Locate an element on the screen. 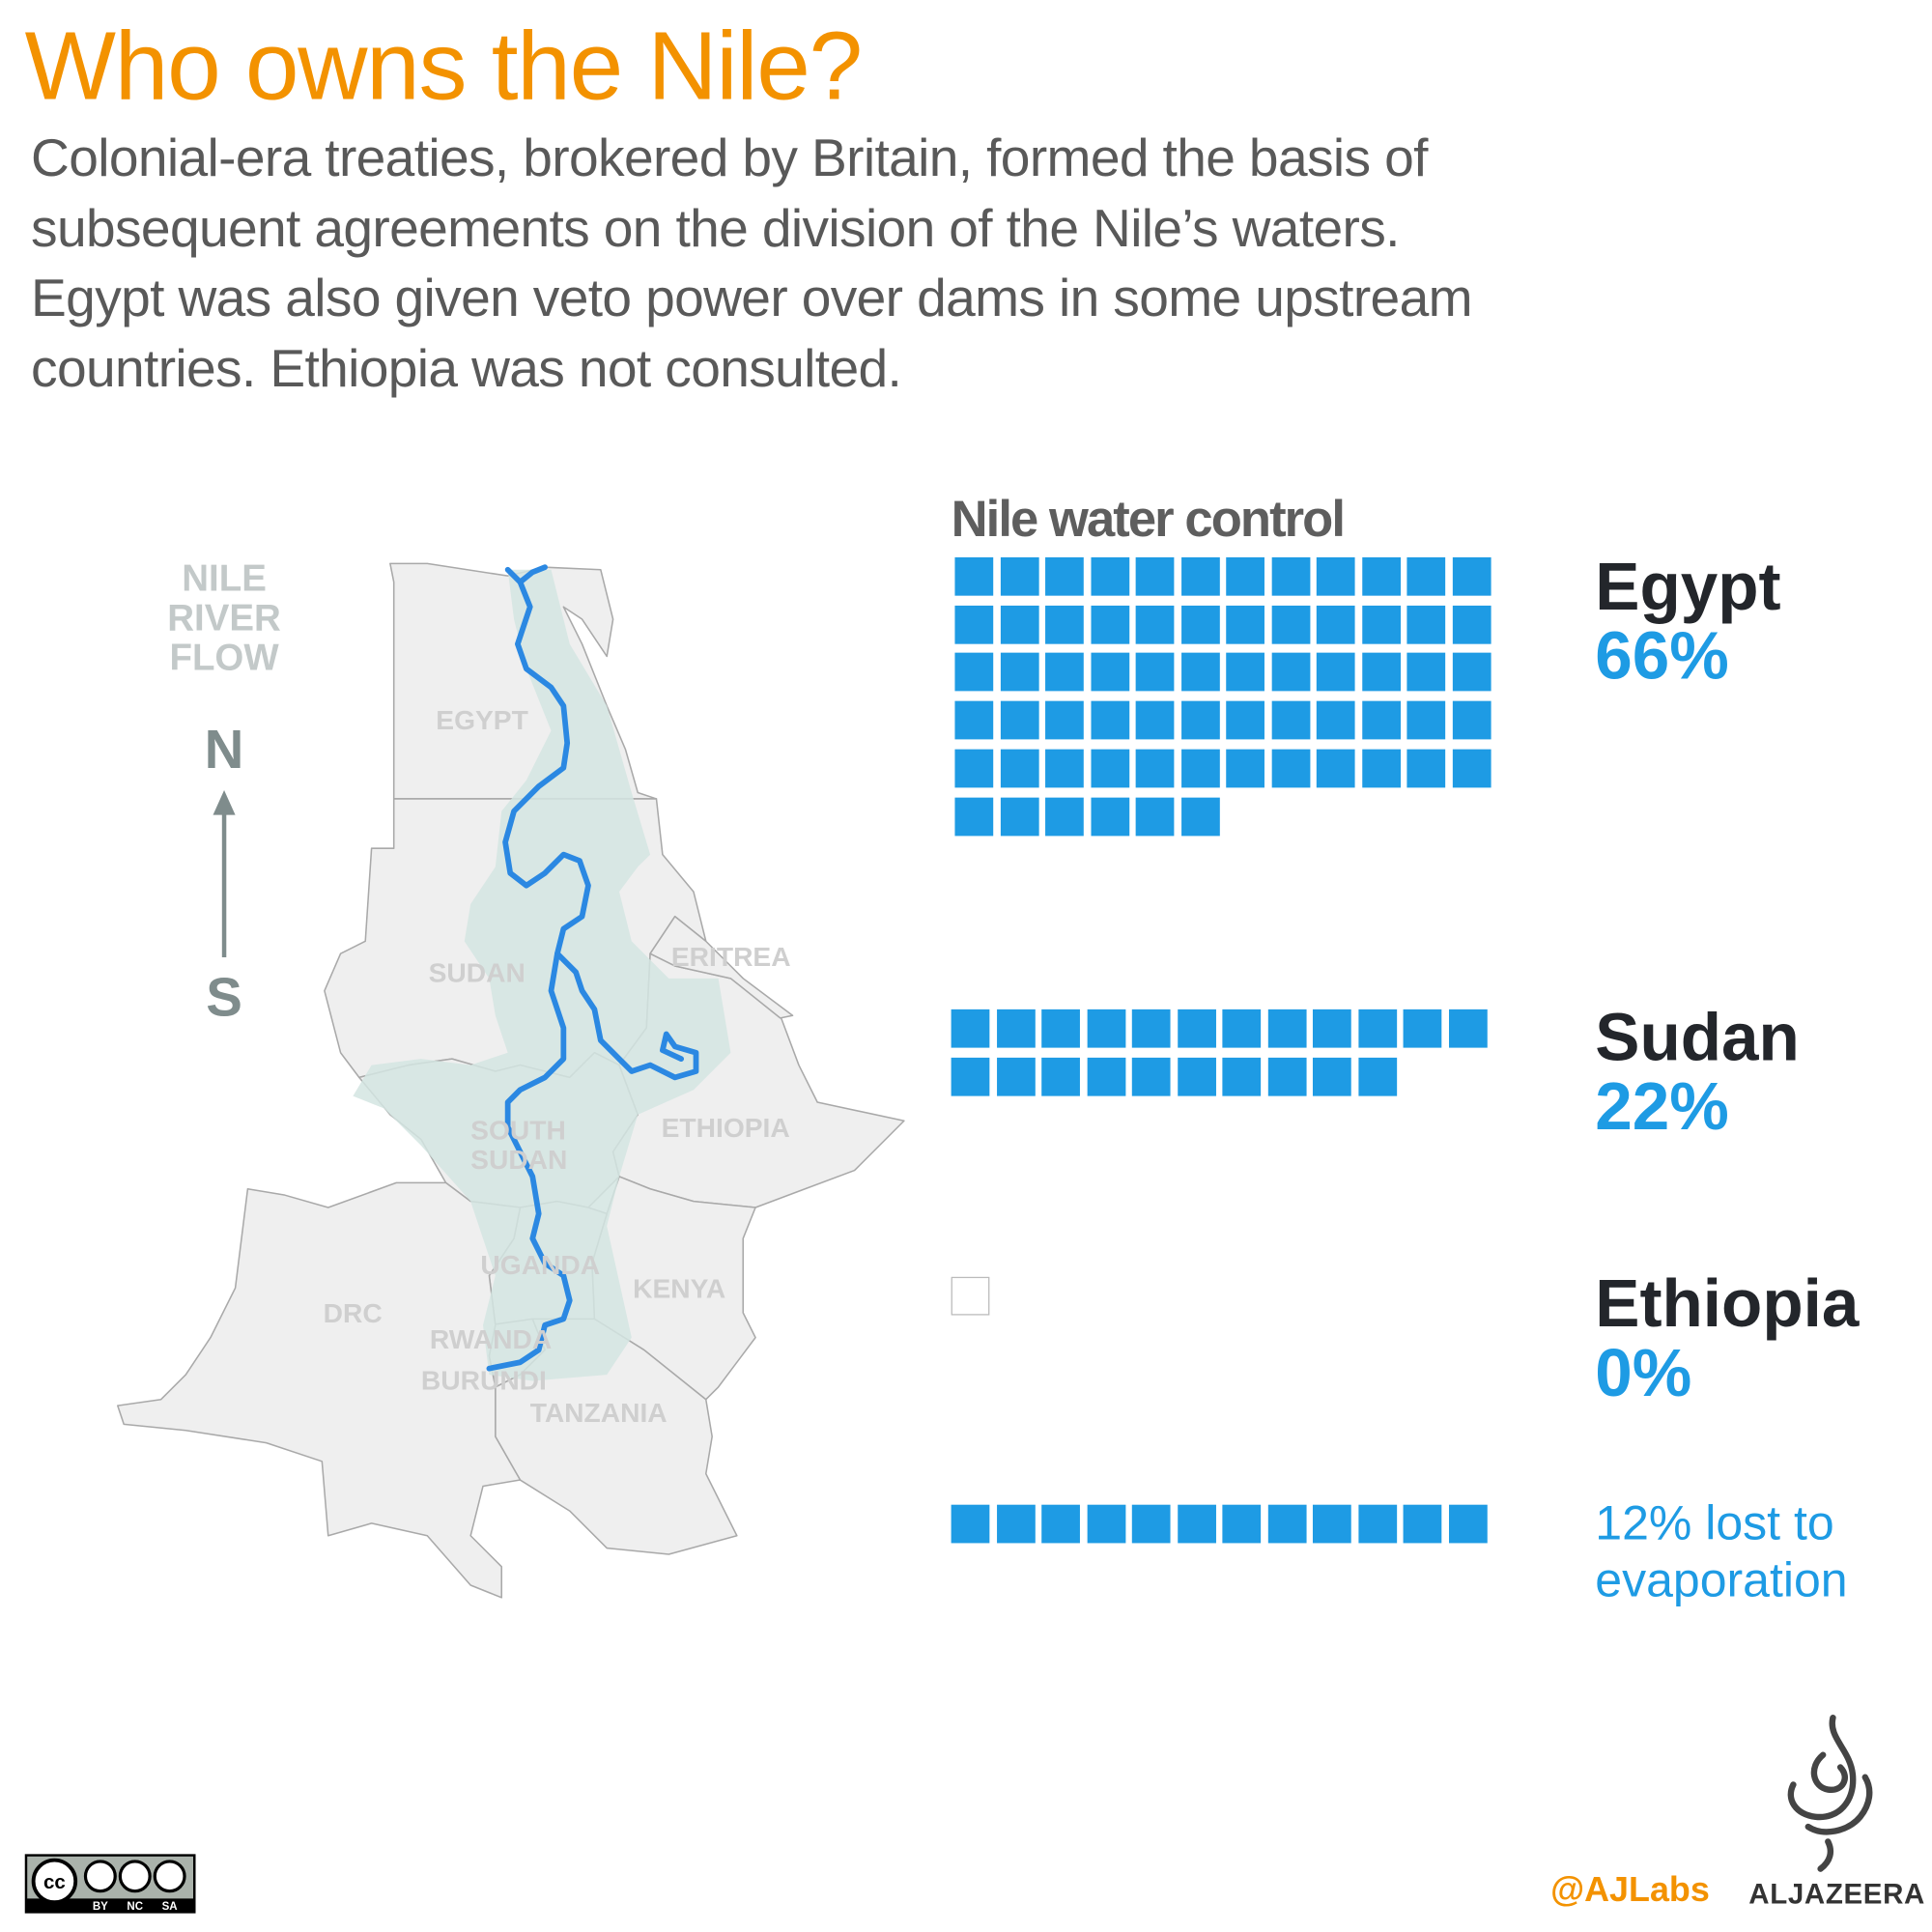  license-nc: NC is located at coordinates (135, 1907).